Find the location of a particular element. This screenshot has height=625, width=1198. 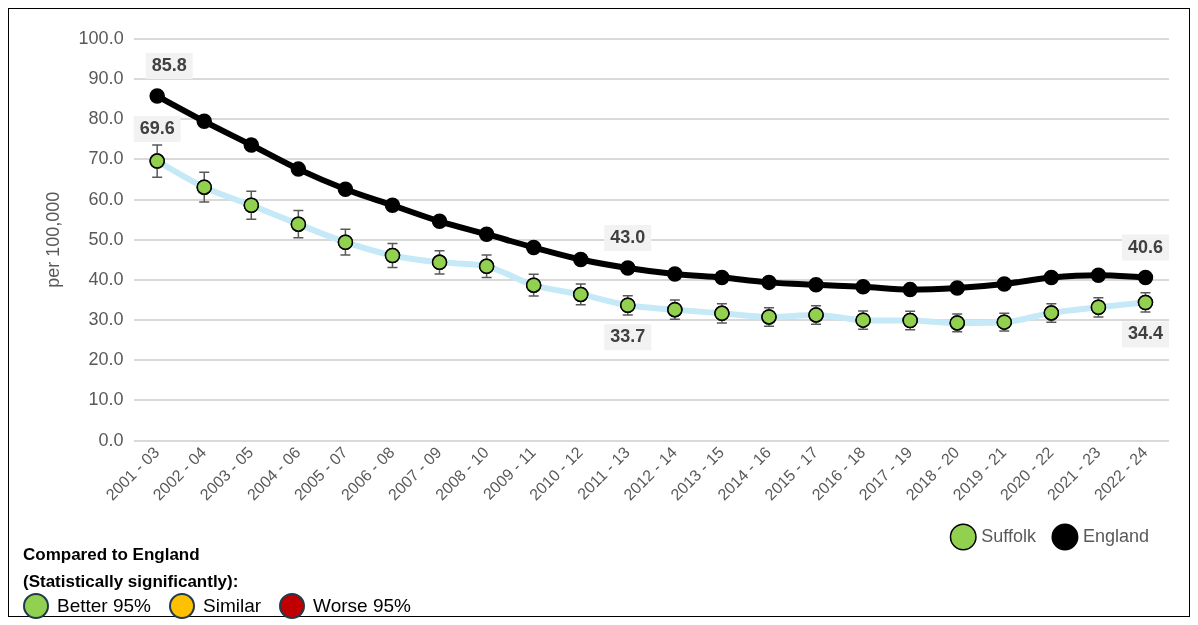

y-tick-label: 70.0 is located at coordinates (106, 158).